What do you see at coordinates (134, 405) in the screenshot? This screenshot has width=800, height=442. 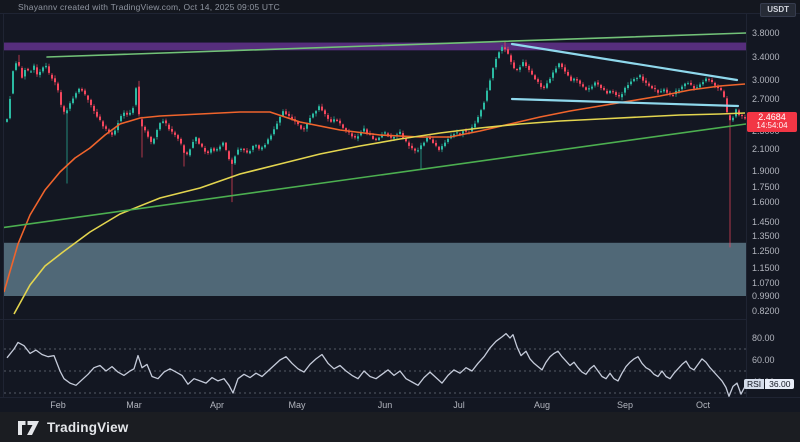 I see `time-axis-label: Mar` at bounding box center [134, 405].